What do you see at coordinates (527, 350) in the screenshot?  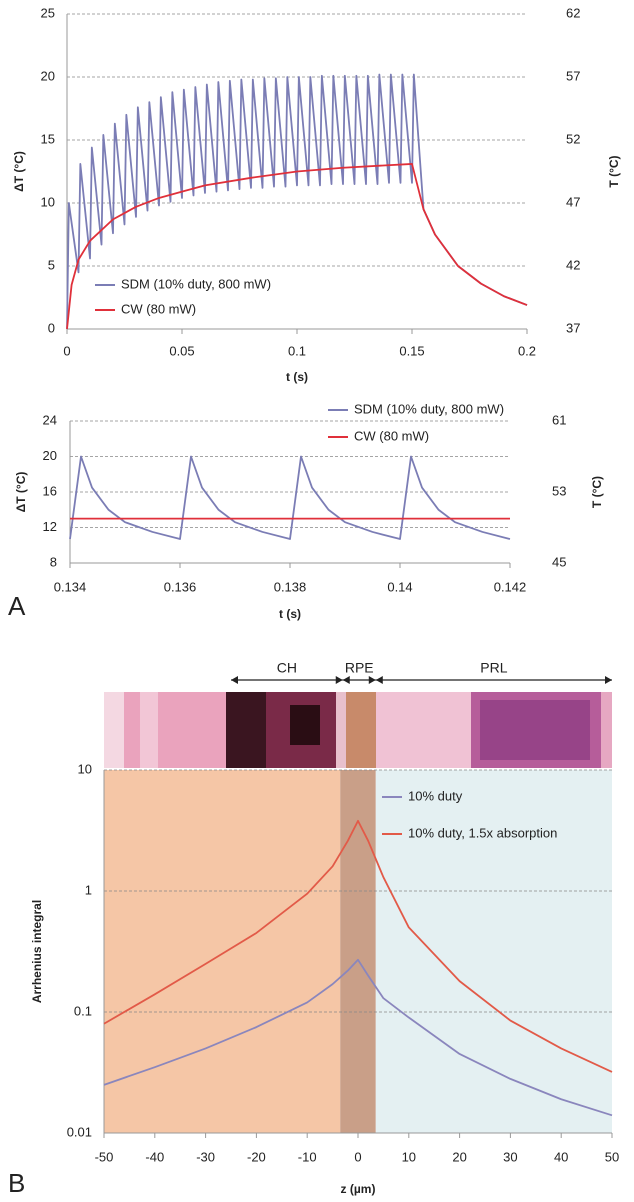 I see `x-tick-label: 0.2` at bounding box center [527, 350].